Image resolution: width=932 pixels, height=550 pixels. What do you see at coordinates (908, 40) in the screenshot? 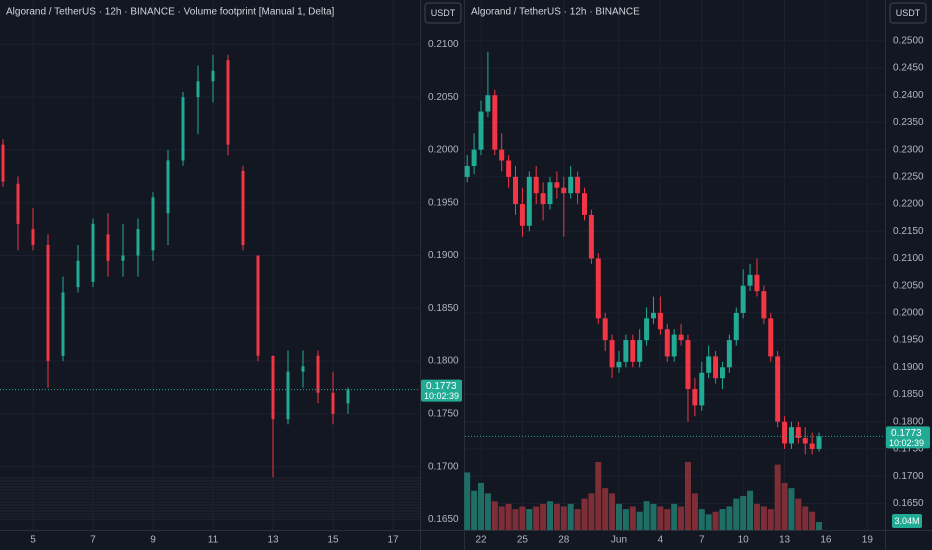
I see `y-tick-label: 0.2500` at bounding box center [908, 40].